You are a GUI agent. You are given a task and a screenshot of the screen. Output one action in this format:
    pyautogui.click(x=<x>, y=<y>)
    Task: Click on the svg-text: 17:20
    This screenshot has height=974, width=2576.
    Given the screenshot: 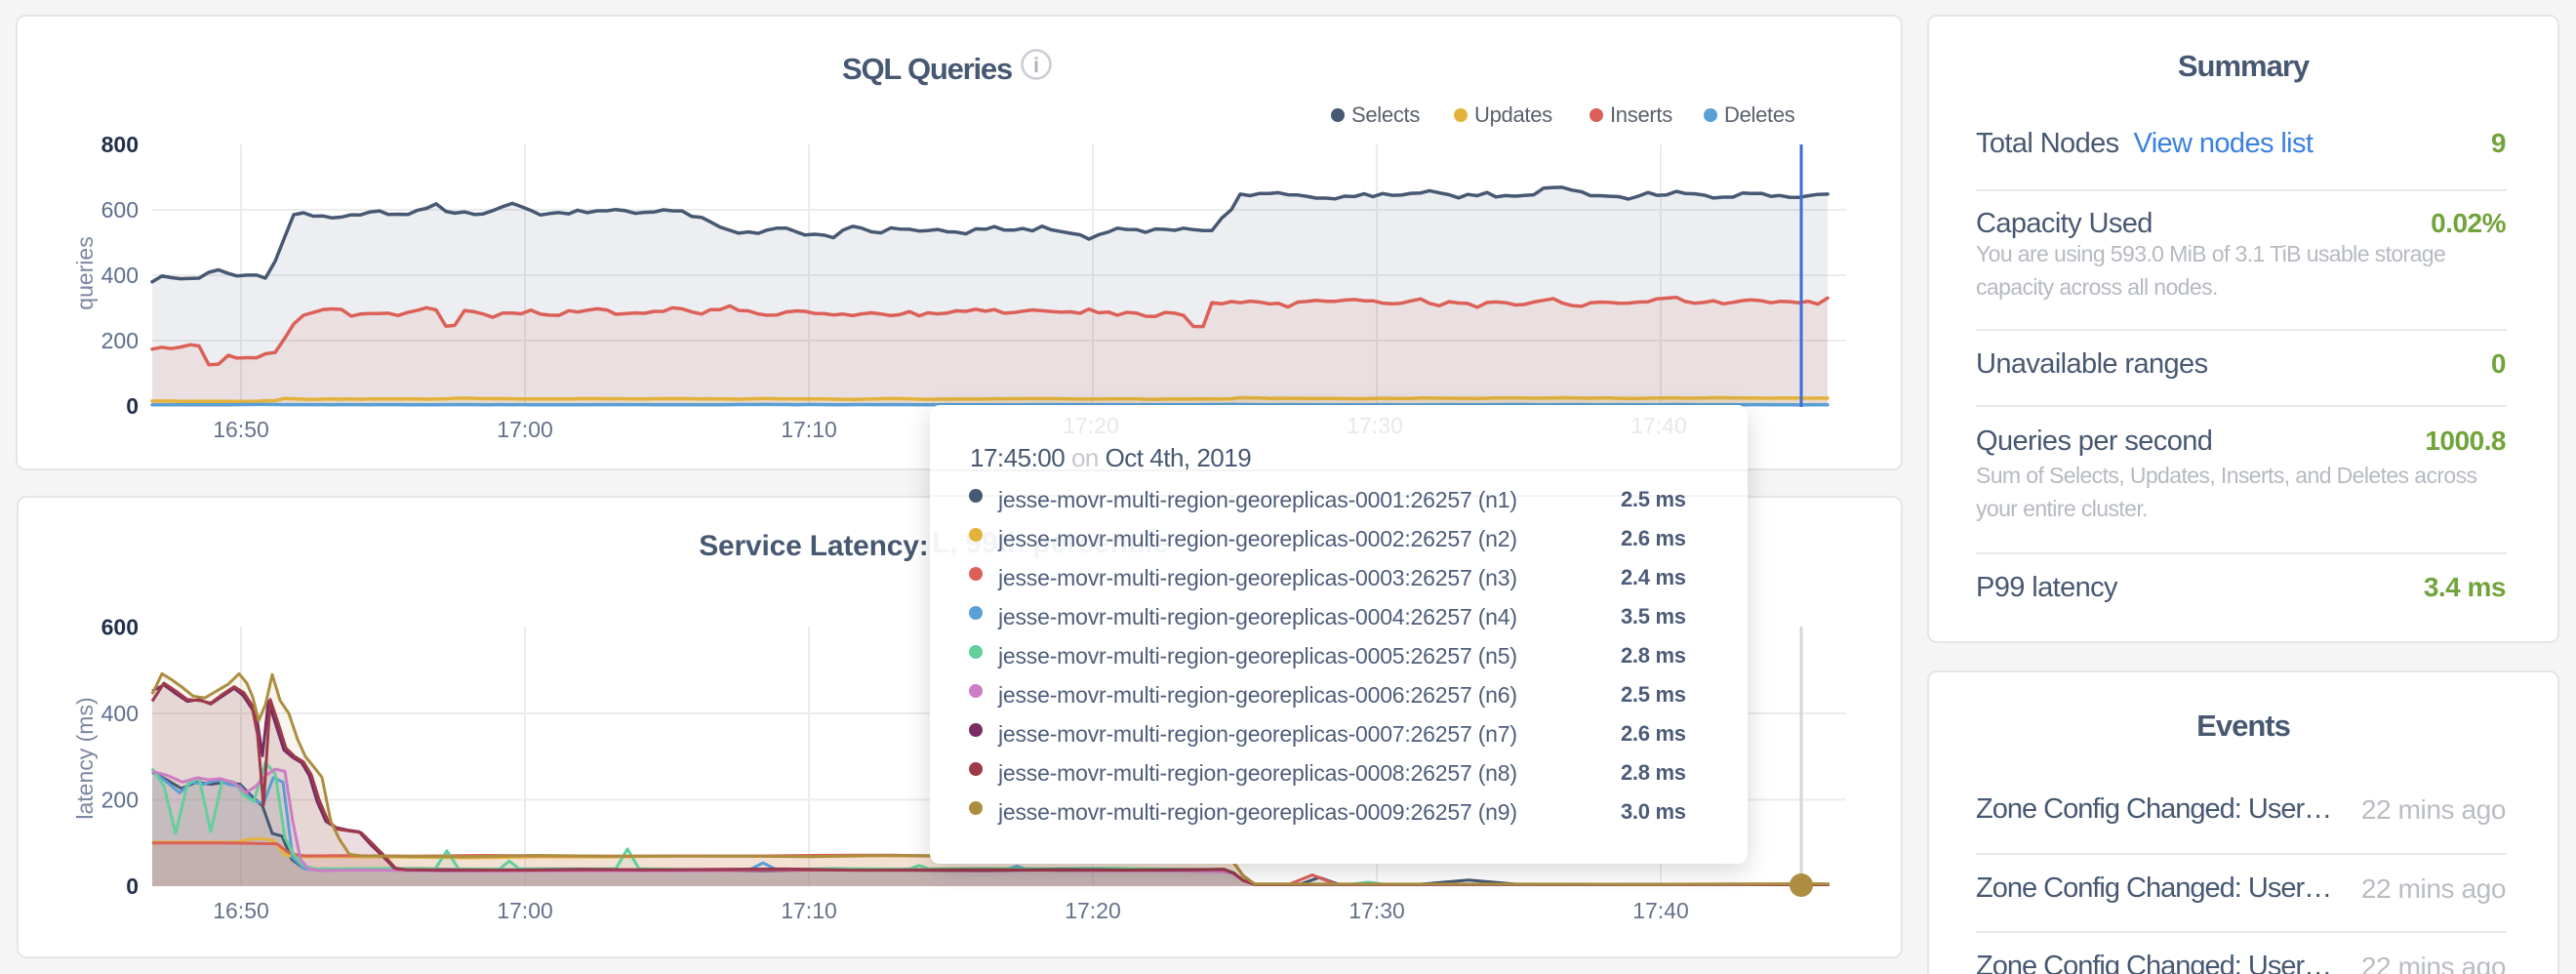 What is the action you would take?
    pyautogui.click(x=1093, y=910)
    